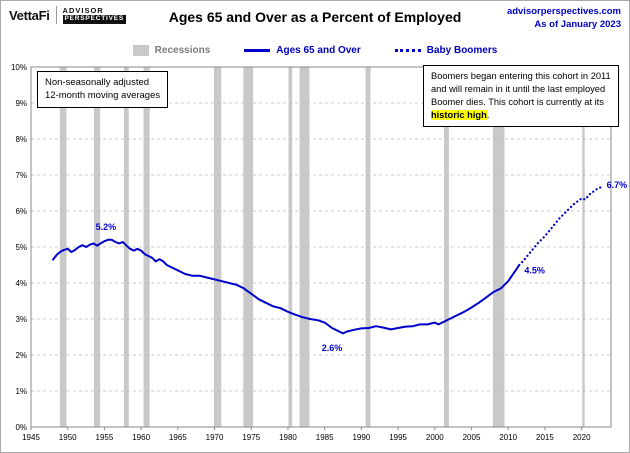  I want to click on site-link: advisorperspectives.com, so click(563, 11).